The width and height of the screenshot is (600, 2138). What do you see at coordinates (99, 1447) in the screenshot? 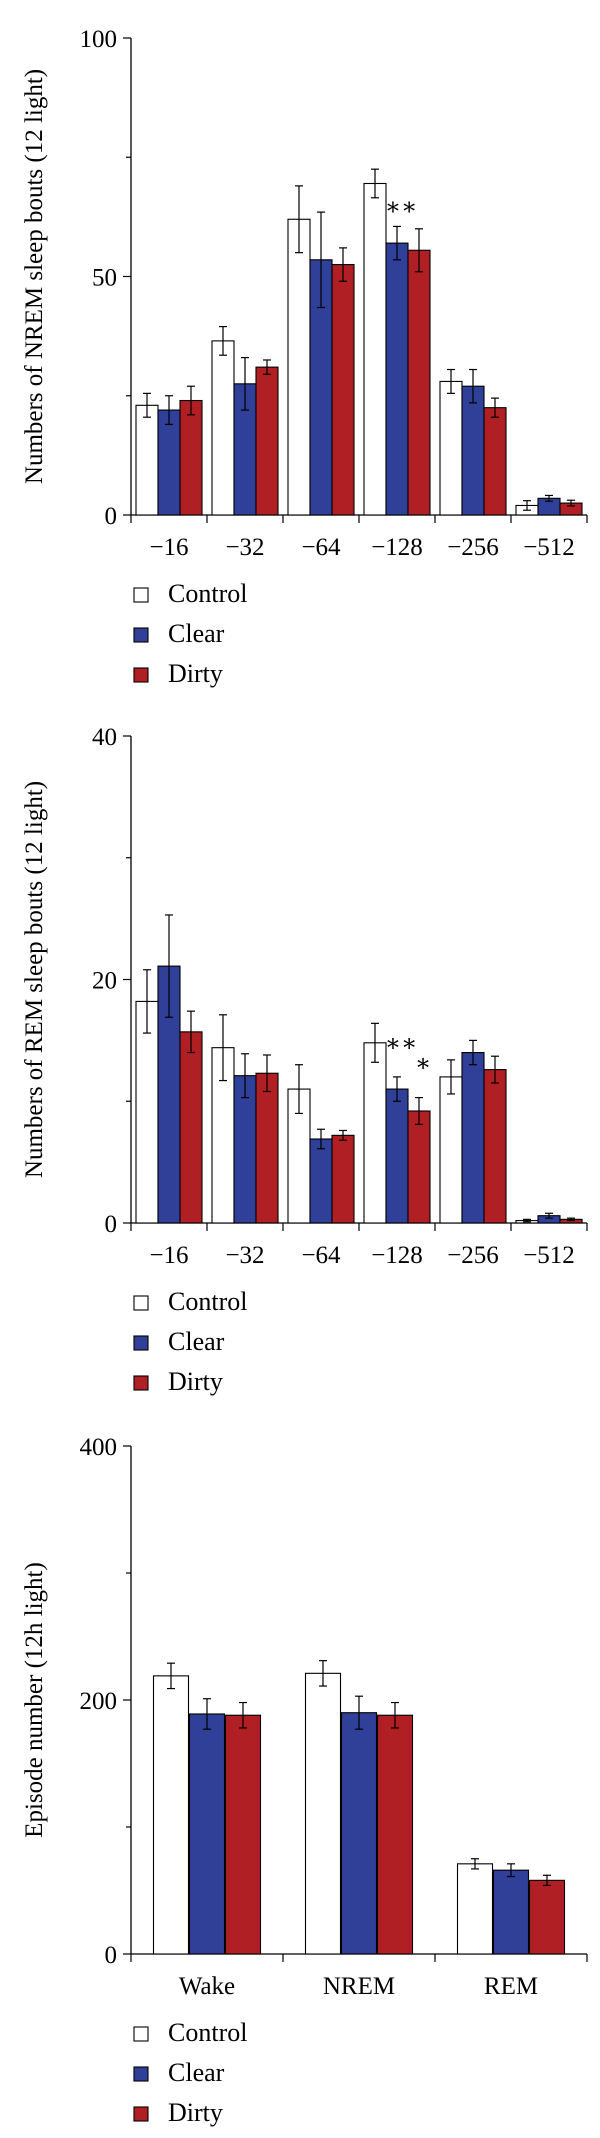
I see `y-tick-label: 400` at bounding box center [99, 1447].